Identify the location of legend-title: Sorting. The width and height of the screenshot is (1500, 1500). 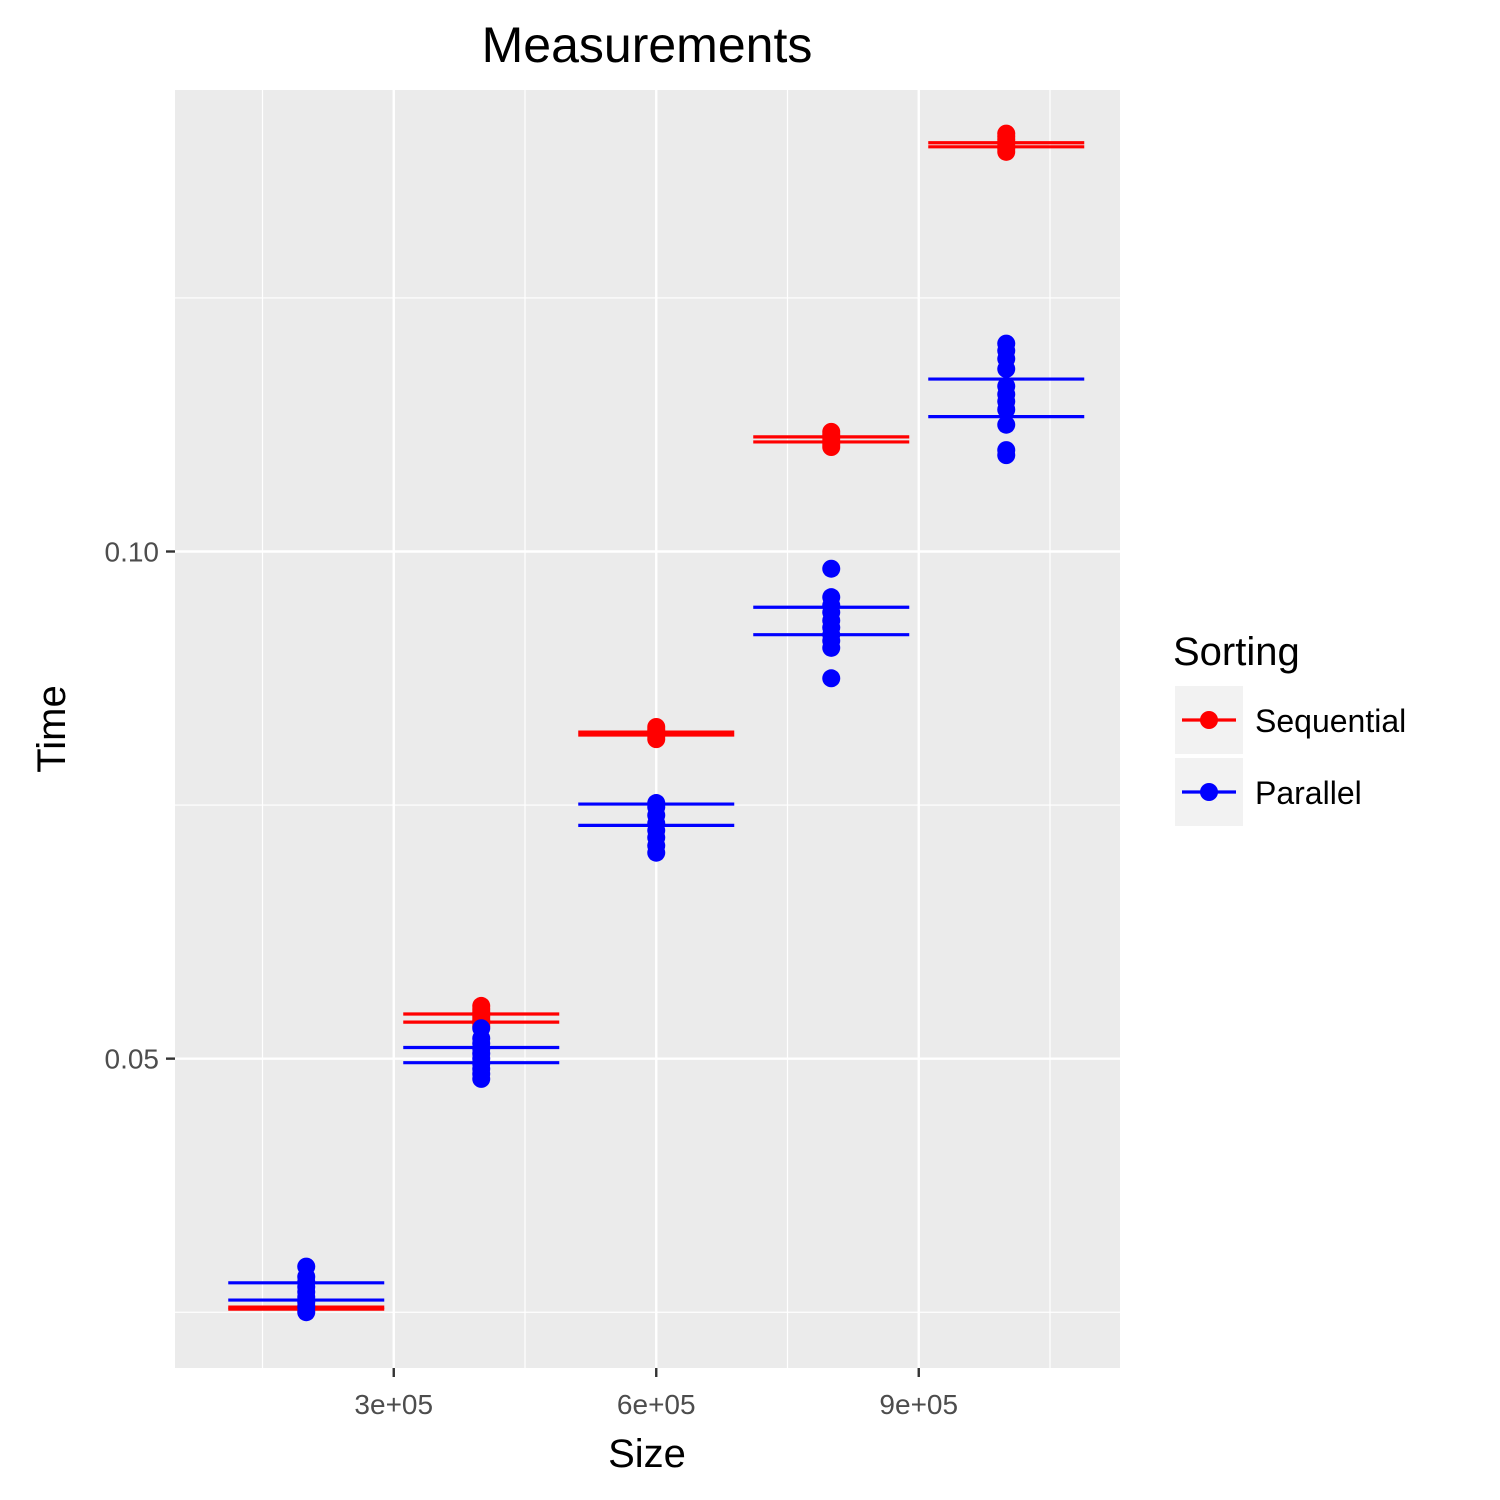
(1236, 652).